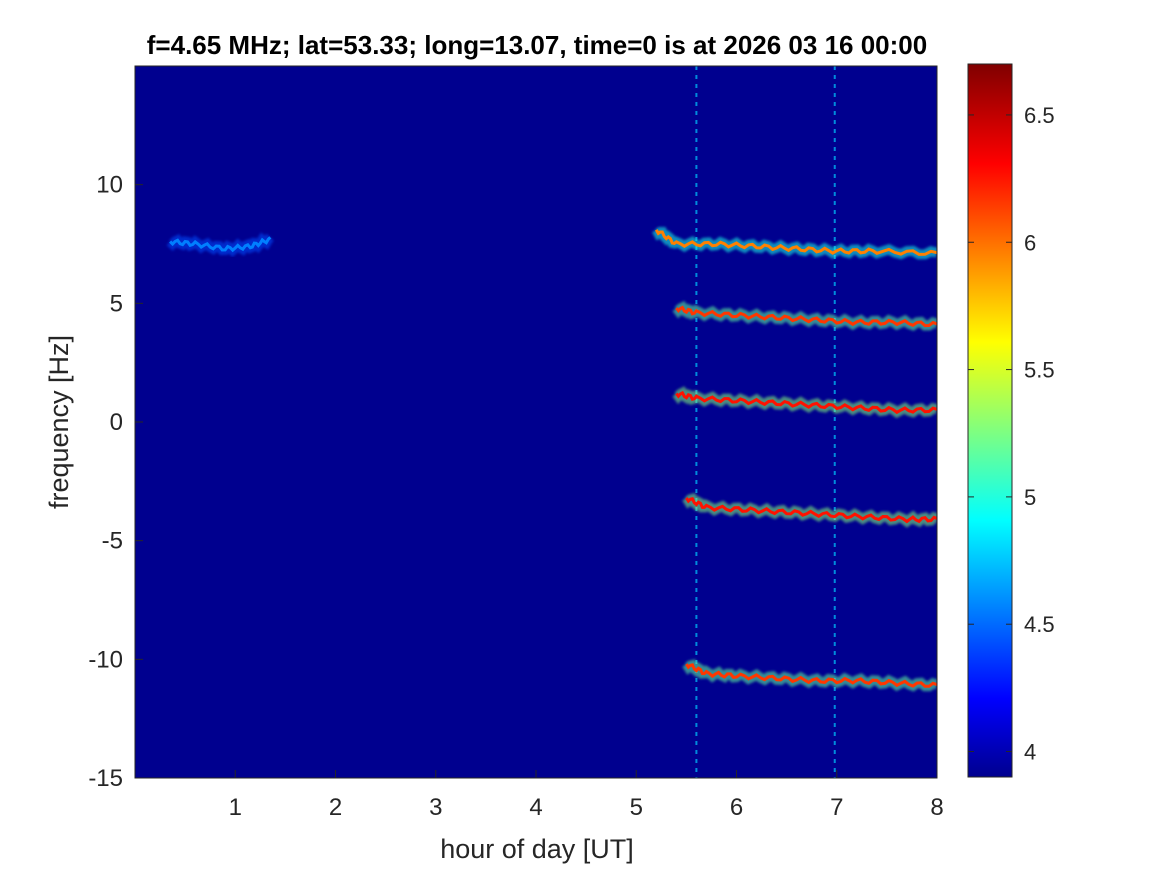 The height and width of the screenshot is (875, 1167). I want to click on x-axis-label: hour of day [UT], so click(537, 849).